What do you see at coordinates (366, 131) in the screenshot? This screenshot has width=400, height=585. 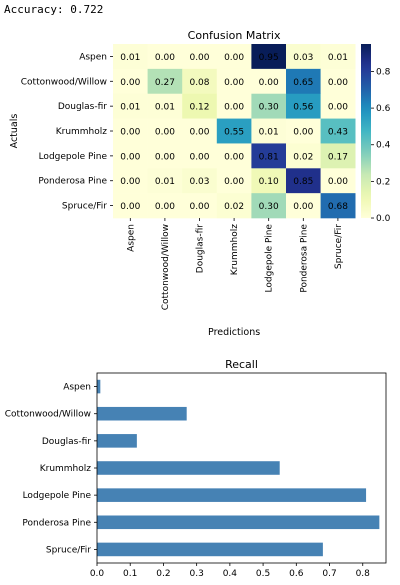 I see `colorbar` at bounding box center [366, 131].